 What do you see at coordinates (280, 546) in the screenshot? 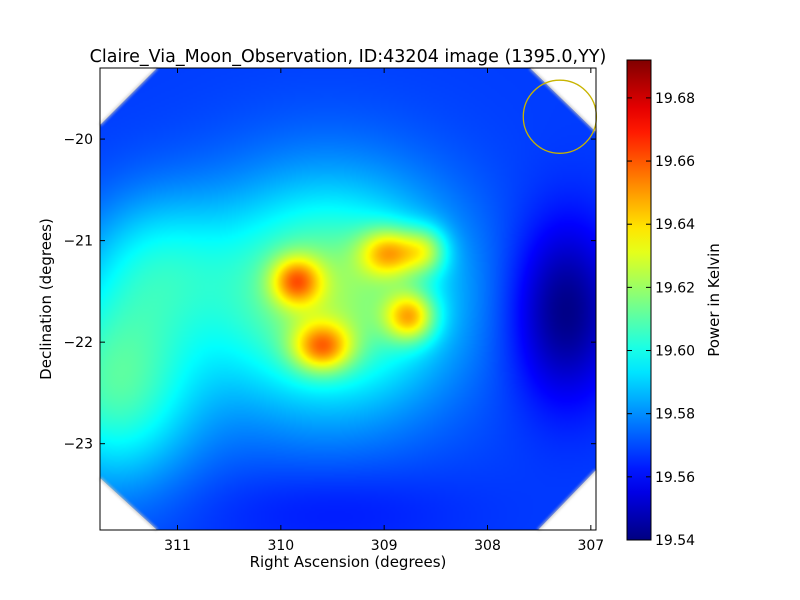
I see `x-tick-label: 310` at bounding box center [280, 546].